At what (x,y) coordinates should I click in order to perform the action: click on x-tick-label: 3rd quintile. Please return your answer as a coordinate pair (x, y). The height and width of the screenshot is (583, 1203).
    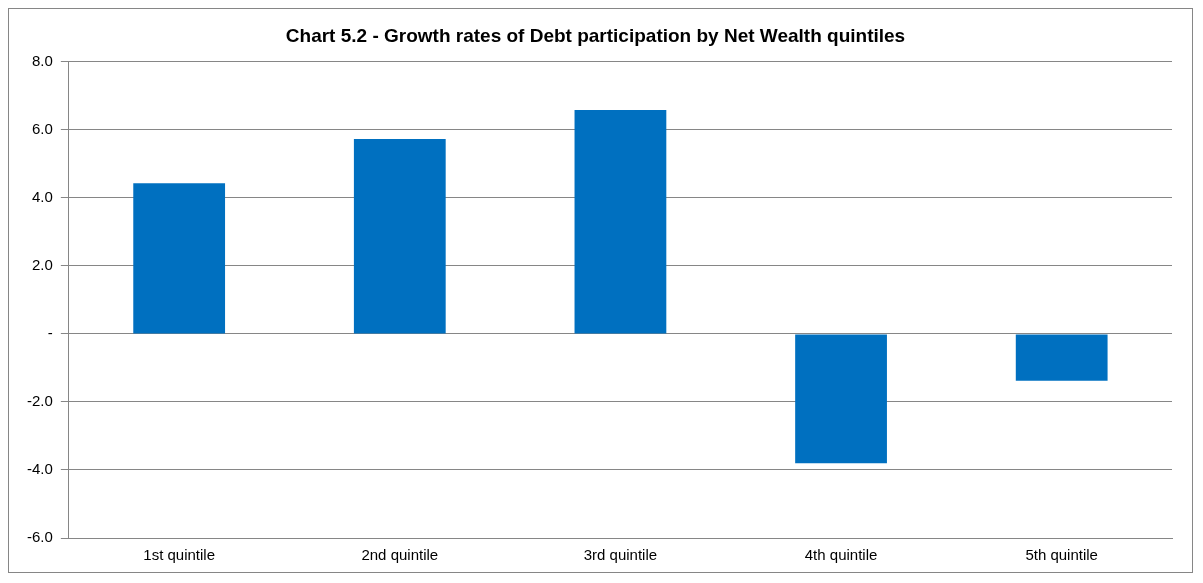
    Looking at the image, I should click on (620, 555).